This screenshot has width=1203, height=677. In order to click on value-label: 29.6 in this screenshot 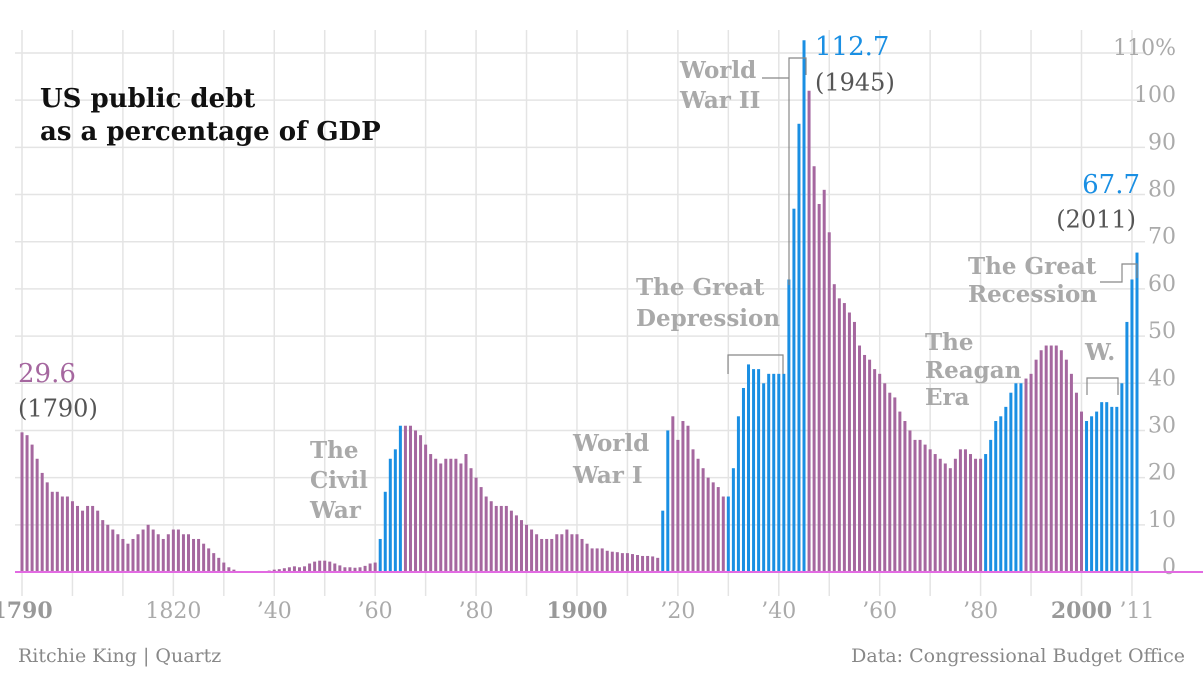, I will do `click(47, 374)`.